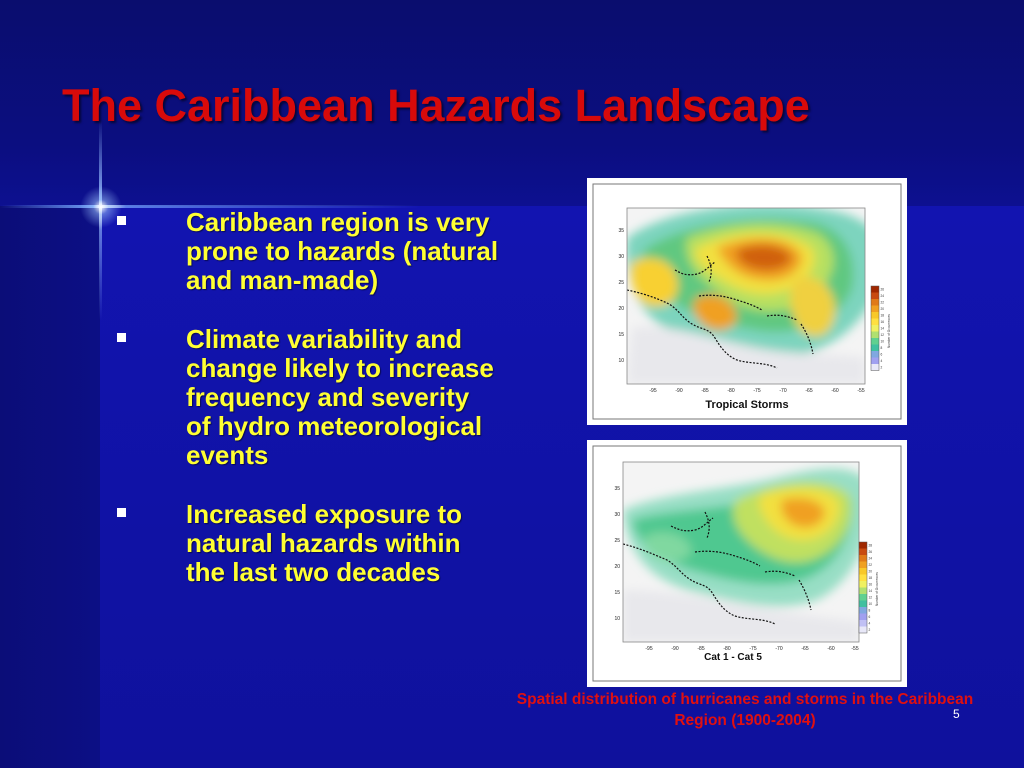  What do you see at coordinates (746, 405) in the screenshot?
I see `map-label: Tropical Storms` at bounding box center [746, 405].